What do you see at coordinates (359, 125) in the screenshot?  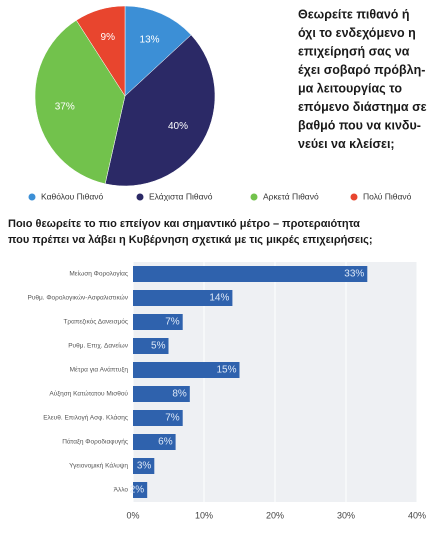 I see `question-line: βαθμό που να κινδυ-` at bounding box center [359, 125].